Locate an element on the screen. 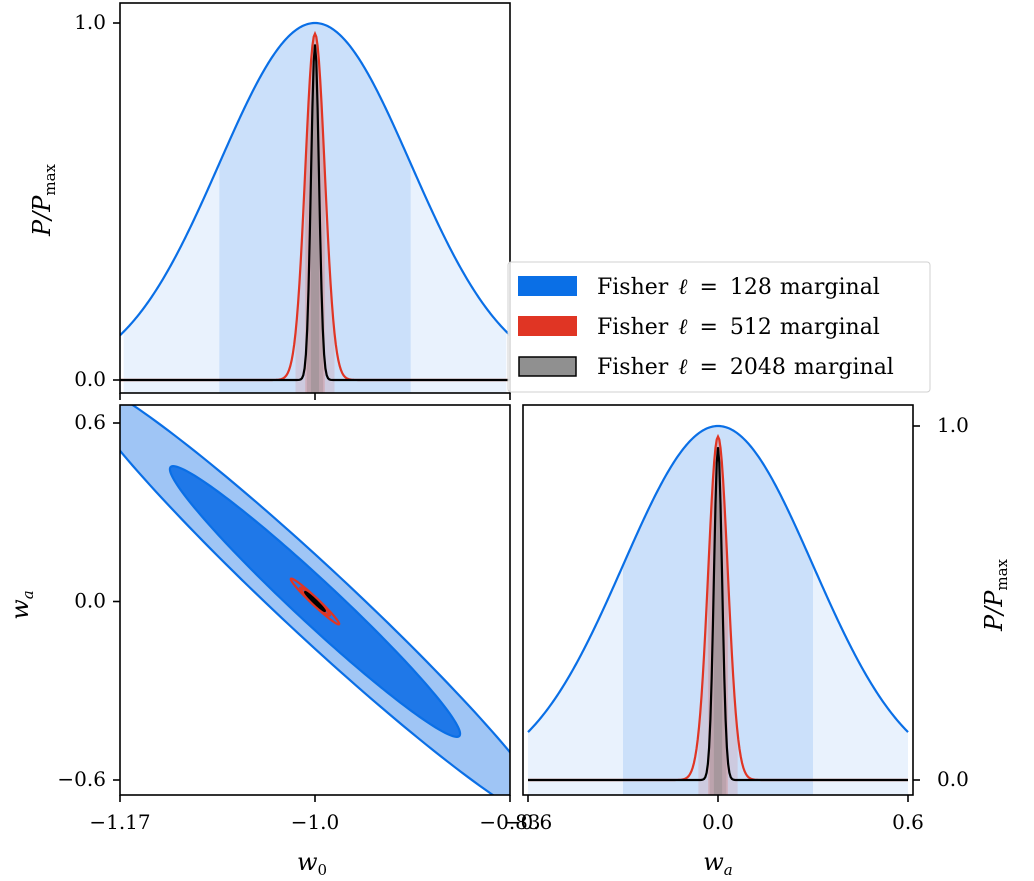 Image resolution: width=1034 pixels, height=881 pixels. joint-xtick-label-1: −1.0 is located at coordinates (315, 822).